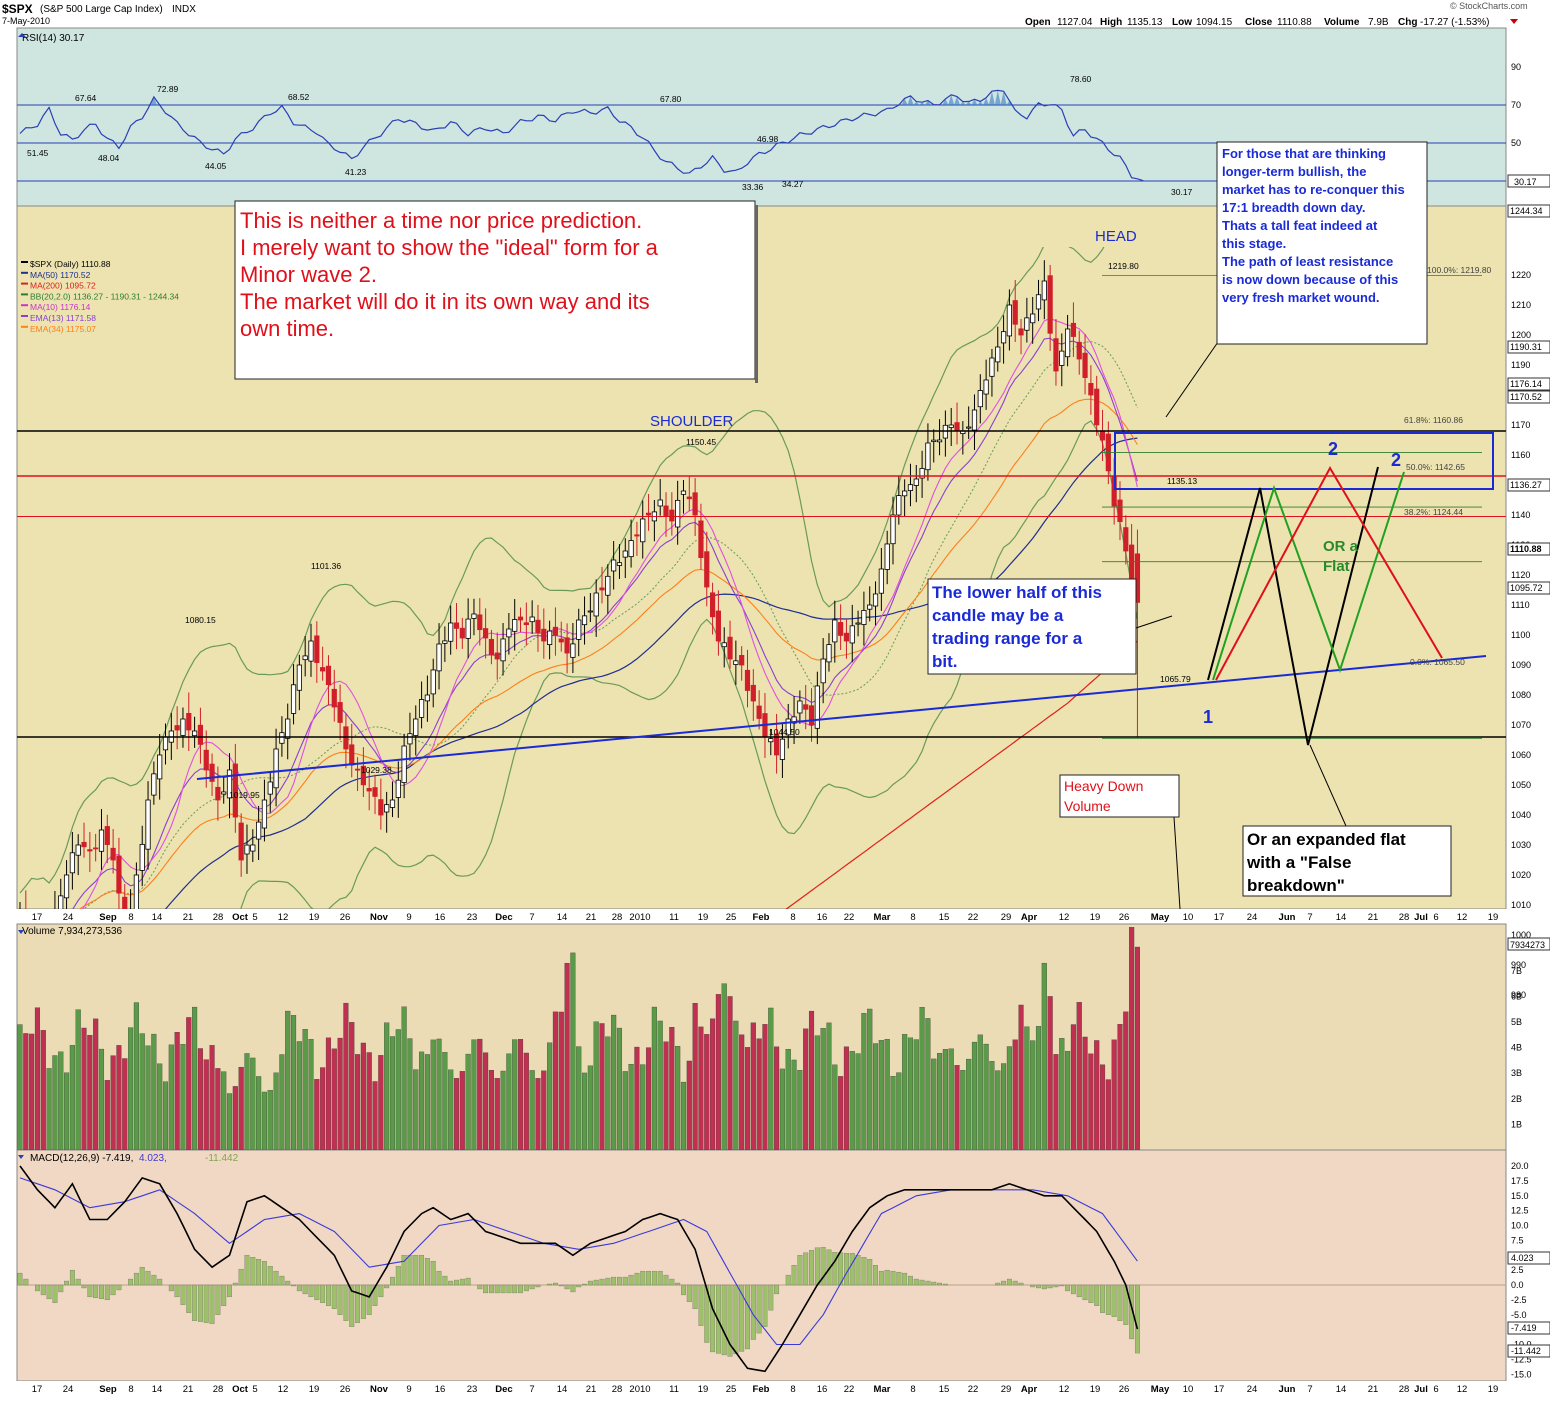 The image size is (1550, 1401). Describe the element at coordinates (1516, 1022) in the screenshot. I see `volume-tick: 5B` at that location.